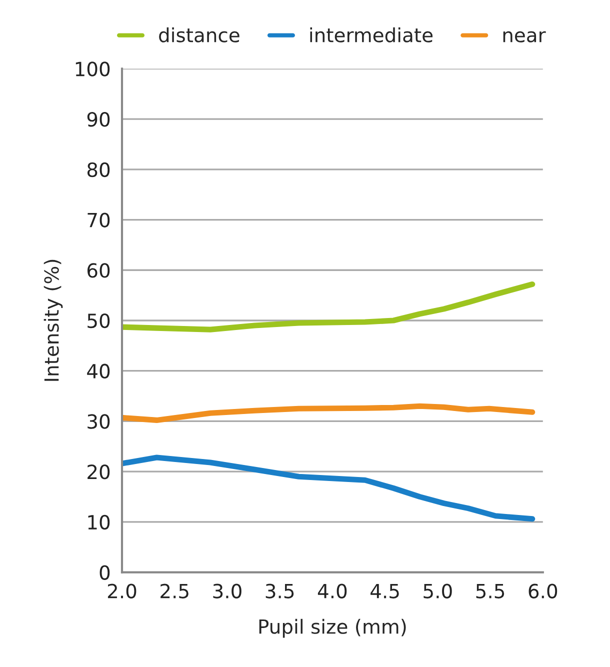 The height and width of the screenshot is (667, 610). I want to click on y-axis-title: Intensity (%), so click(53, 320).